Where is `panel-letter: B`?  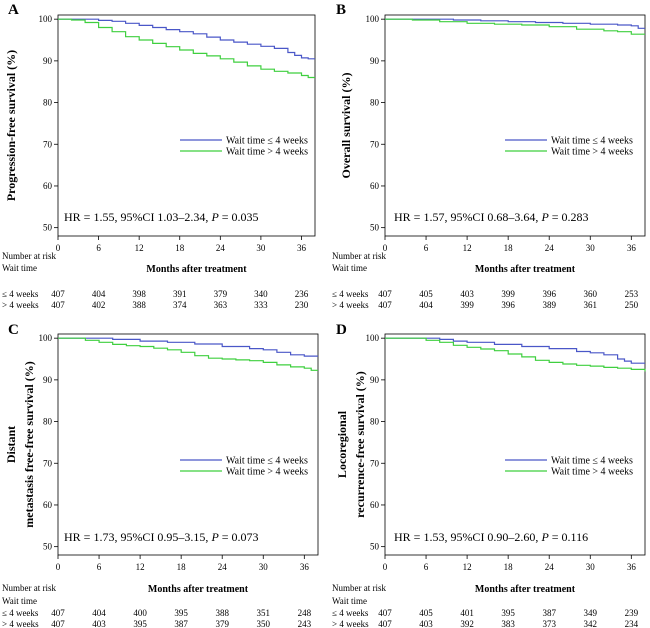
panel-letter: B is located at coordinates (341, 10).